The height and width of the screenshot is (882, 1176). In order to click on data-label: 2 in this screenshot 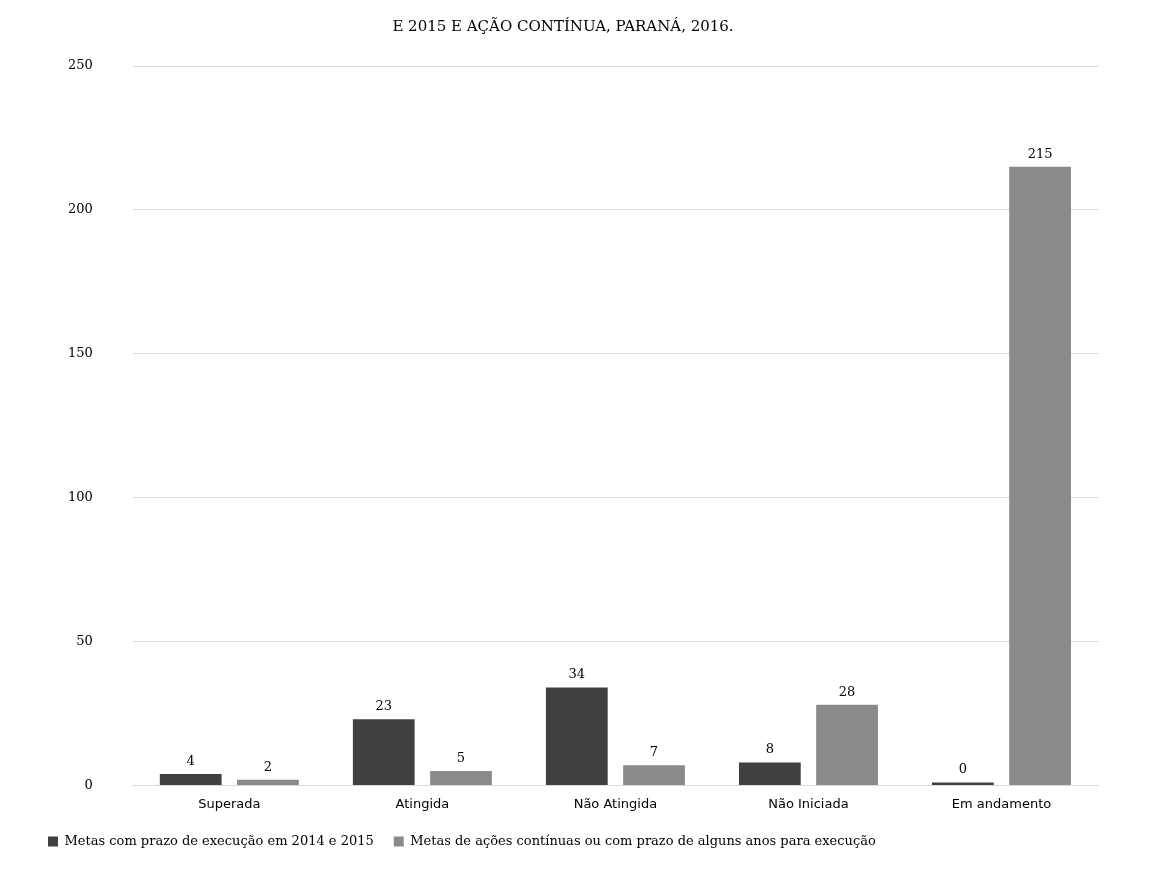, I will do `click(268, 766)`.